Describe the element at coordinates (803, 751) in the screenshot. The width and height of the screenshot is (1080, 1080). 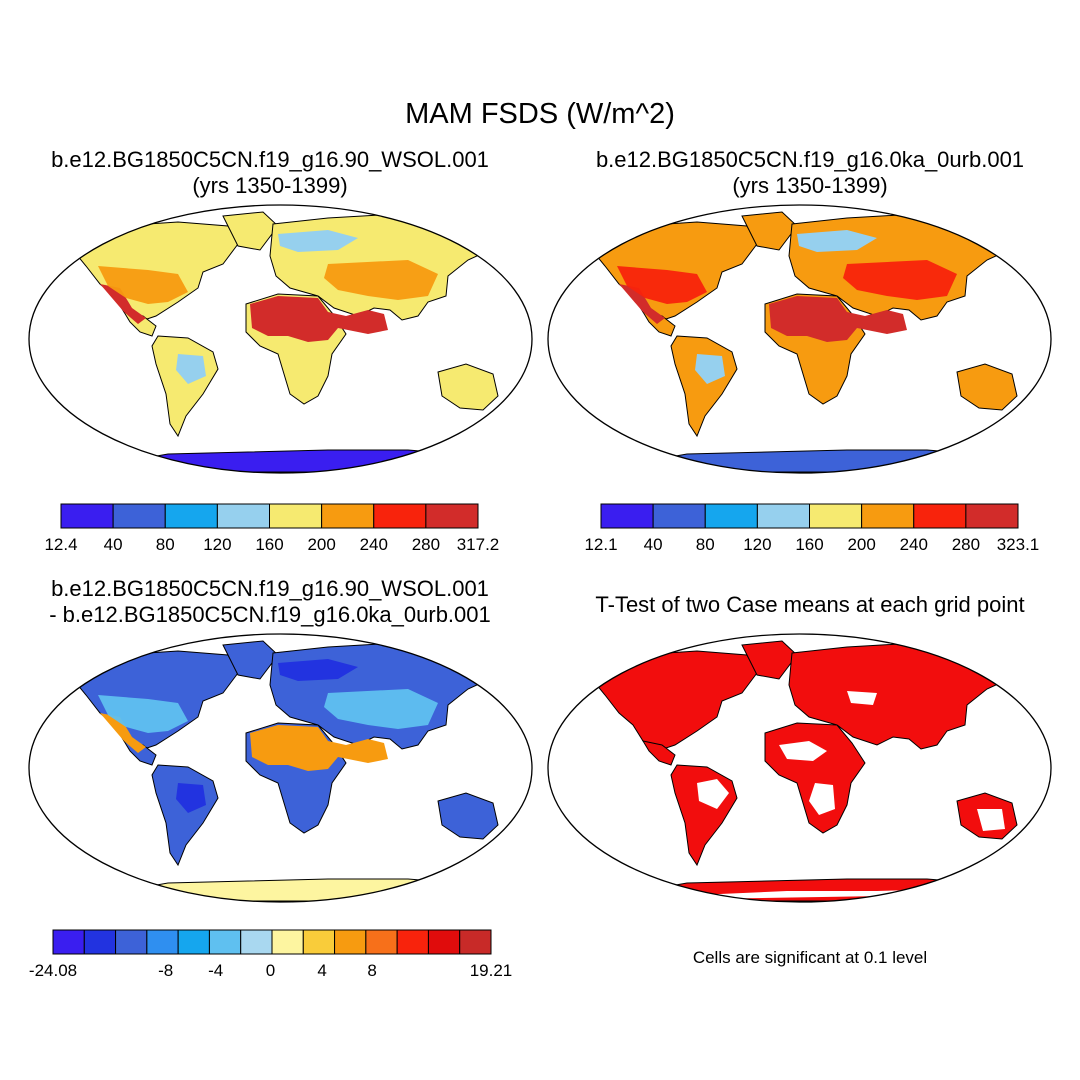
I see `gap-sahara` at that location.